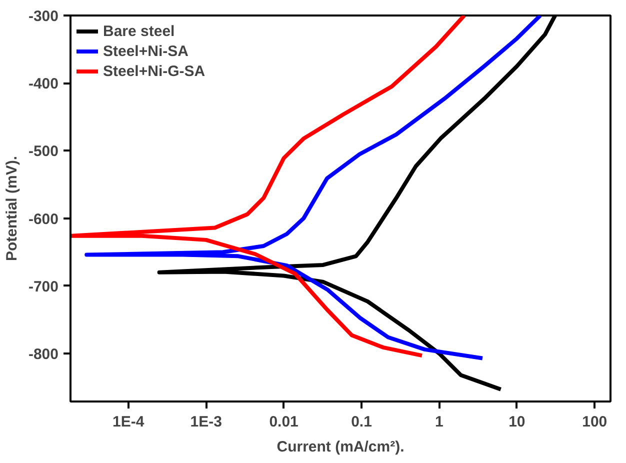  What do you see at coordinates (154, 71) in the screenshot?
I see `legend-label: Steel+Ni-G-SA` at bounding box center [154, 71].